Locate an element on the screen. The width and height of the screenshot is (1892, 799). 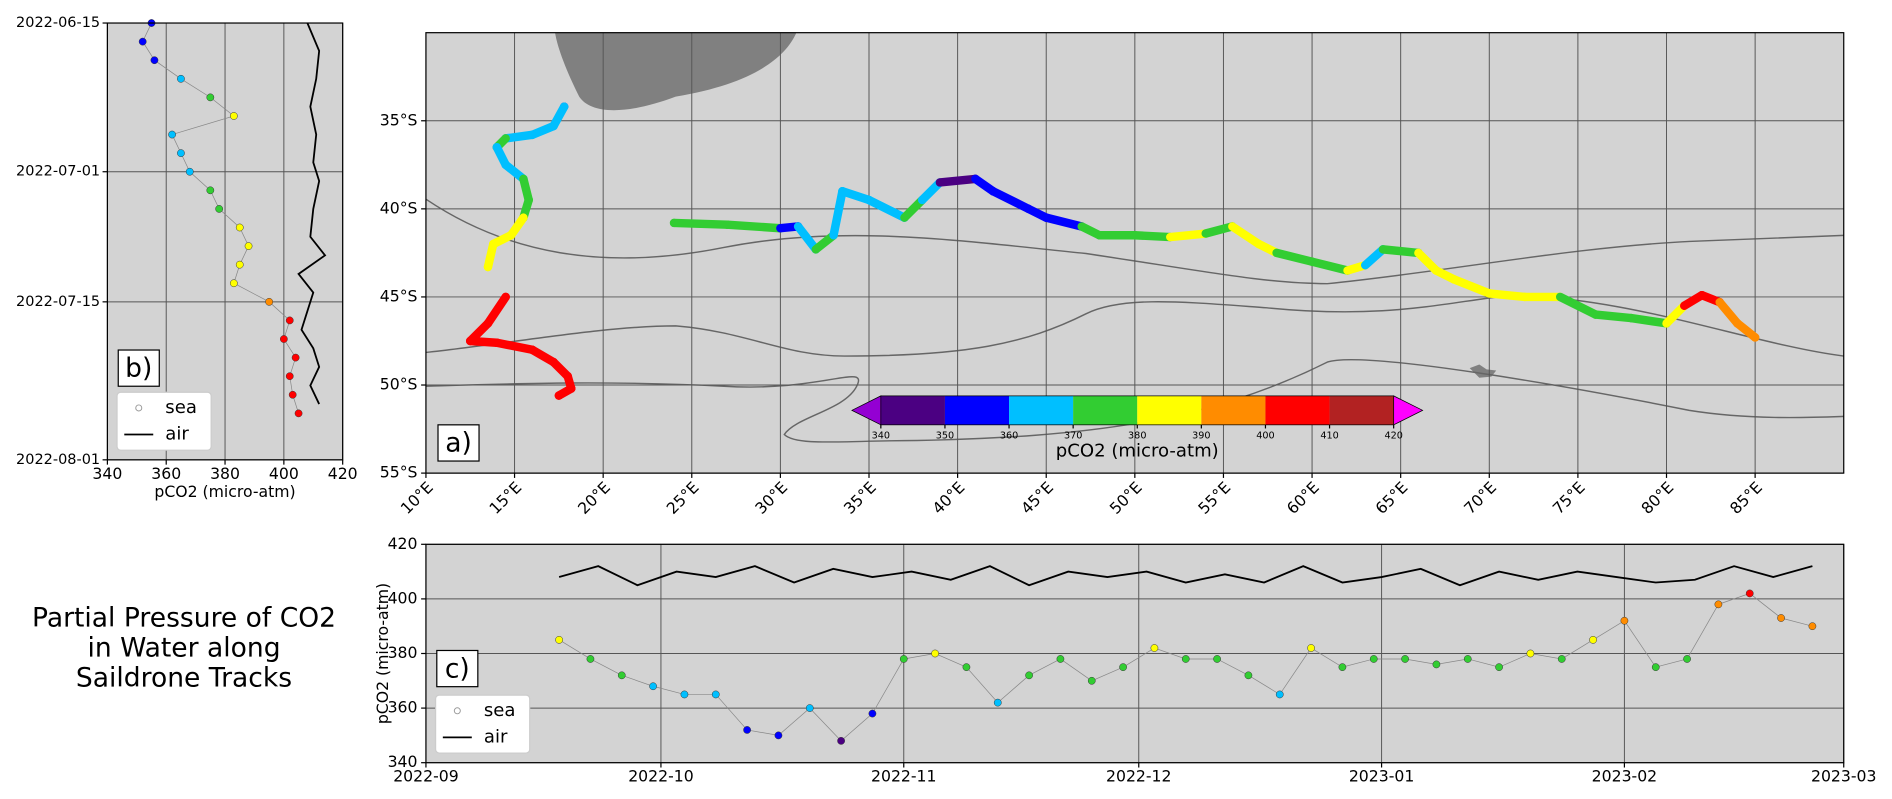
sea-trace is located at coordinates (220, 218).